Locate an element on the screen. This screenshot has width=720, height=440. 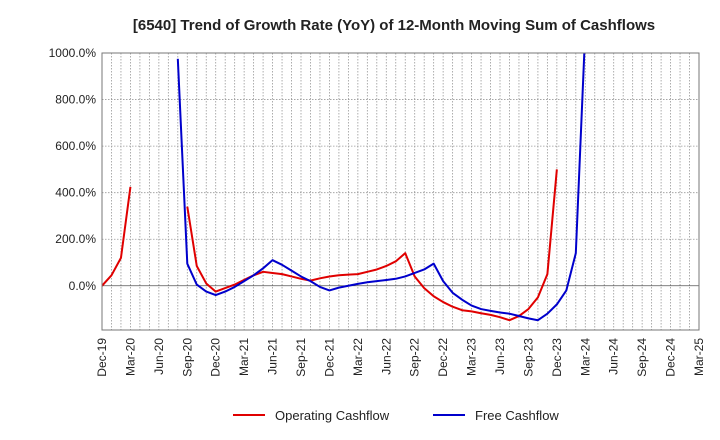
x-tick-label: Dec-22 is located at coordinates (443, 357).